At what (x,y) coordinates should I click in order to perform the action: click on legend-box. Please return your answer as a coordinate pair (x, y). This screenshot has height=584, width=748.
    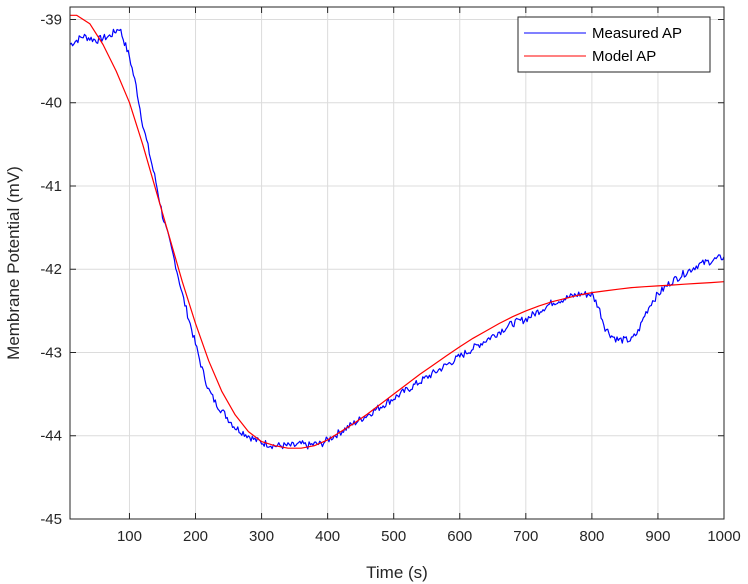
    Looking at the image, I should click on (614, 44).